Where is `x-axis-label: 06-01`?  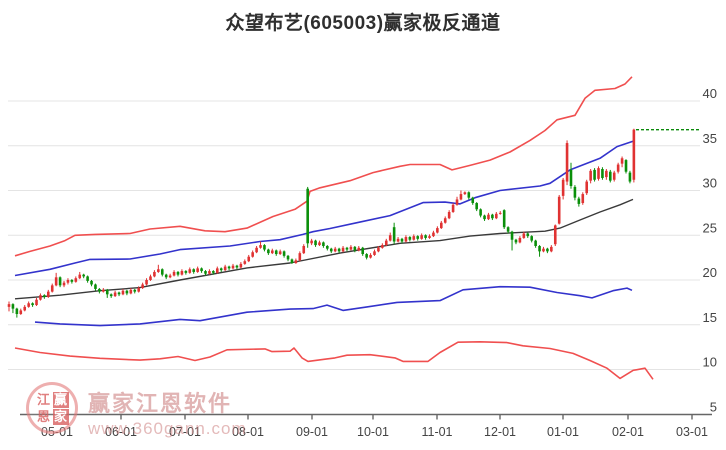 x-axis-label: 06-01 is located at coordinates (121, 432).